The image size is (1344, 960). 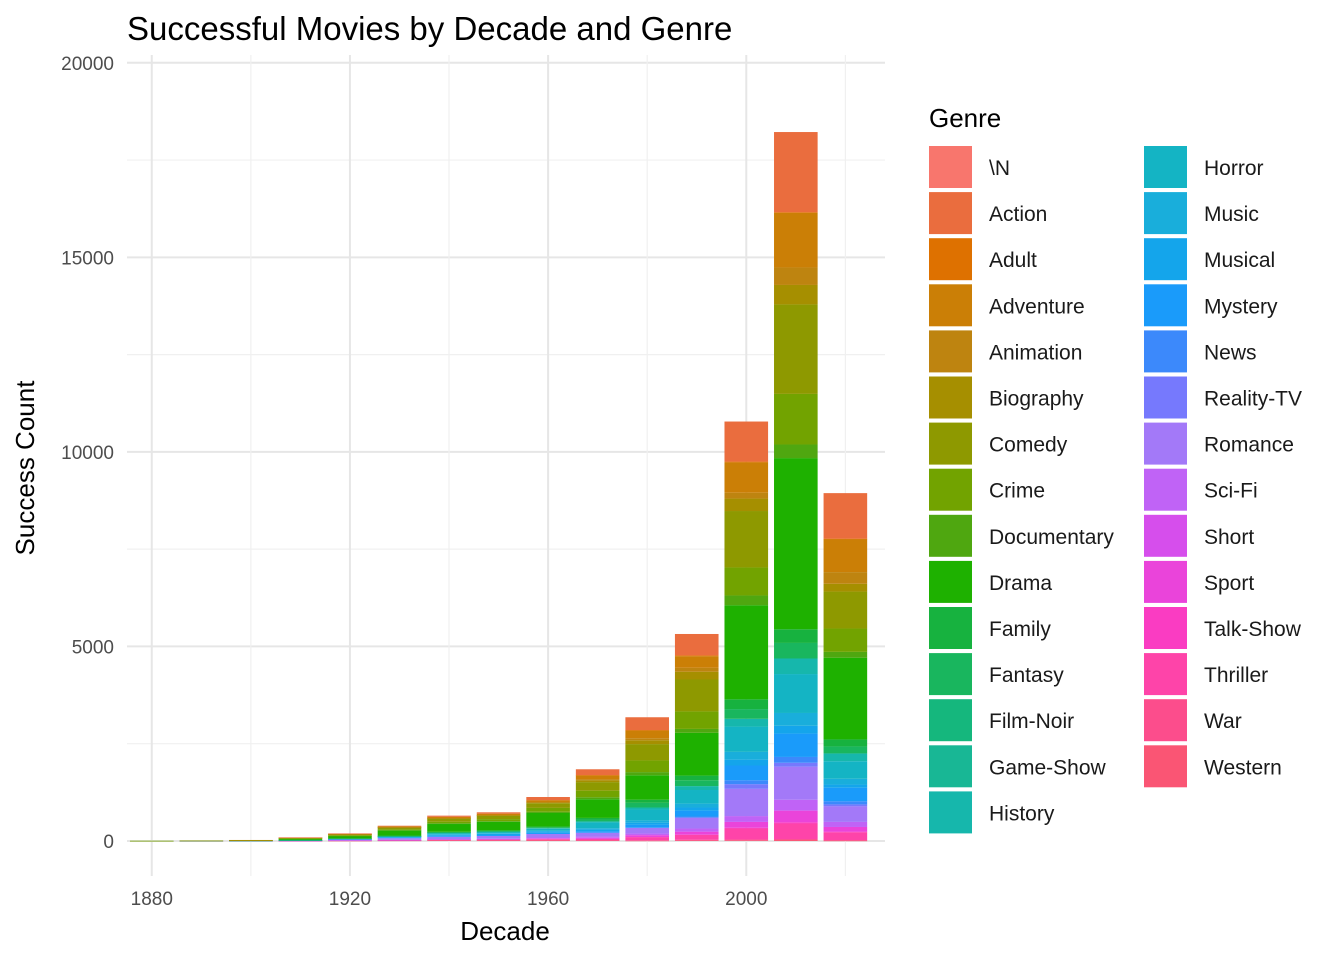 I want to click on legend-label: Family, so click(x=1020, y=629).